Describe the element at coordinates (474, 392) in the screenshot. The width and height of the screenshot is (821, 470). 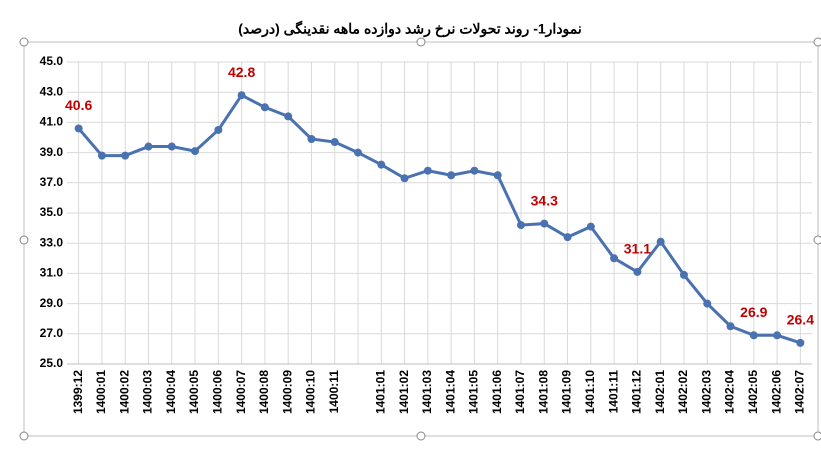
I see `x-tick-label: 1401:05` at that location.